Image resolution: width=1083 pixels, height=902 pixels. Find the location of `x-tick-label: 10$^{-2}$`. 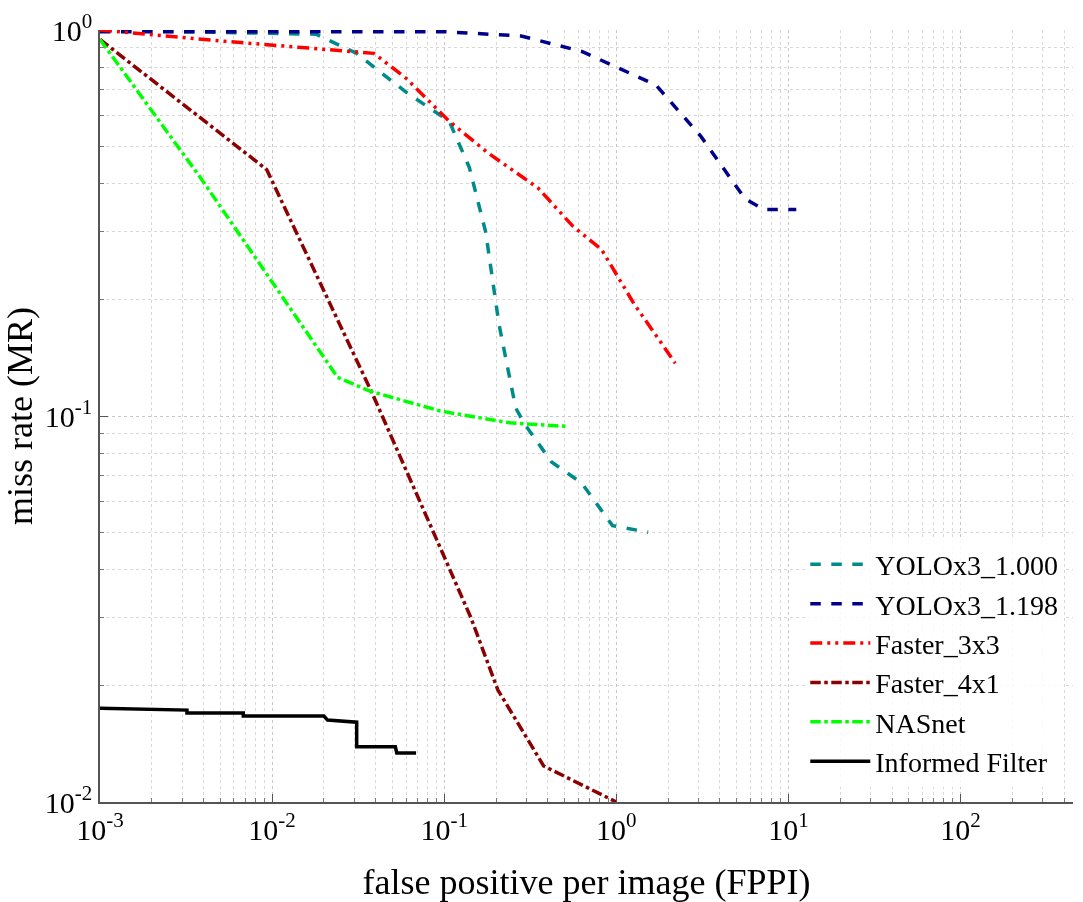

x-tick-label: 10$^{-2}$ is located at coordinates (272, 827).